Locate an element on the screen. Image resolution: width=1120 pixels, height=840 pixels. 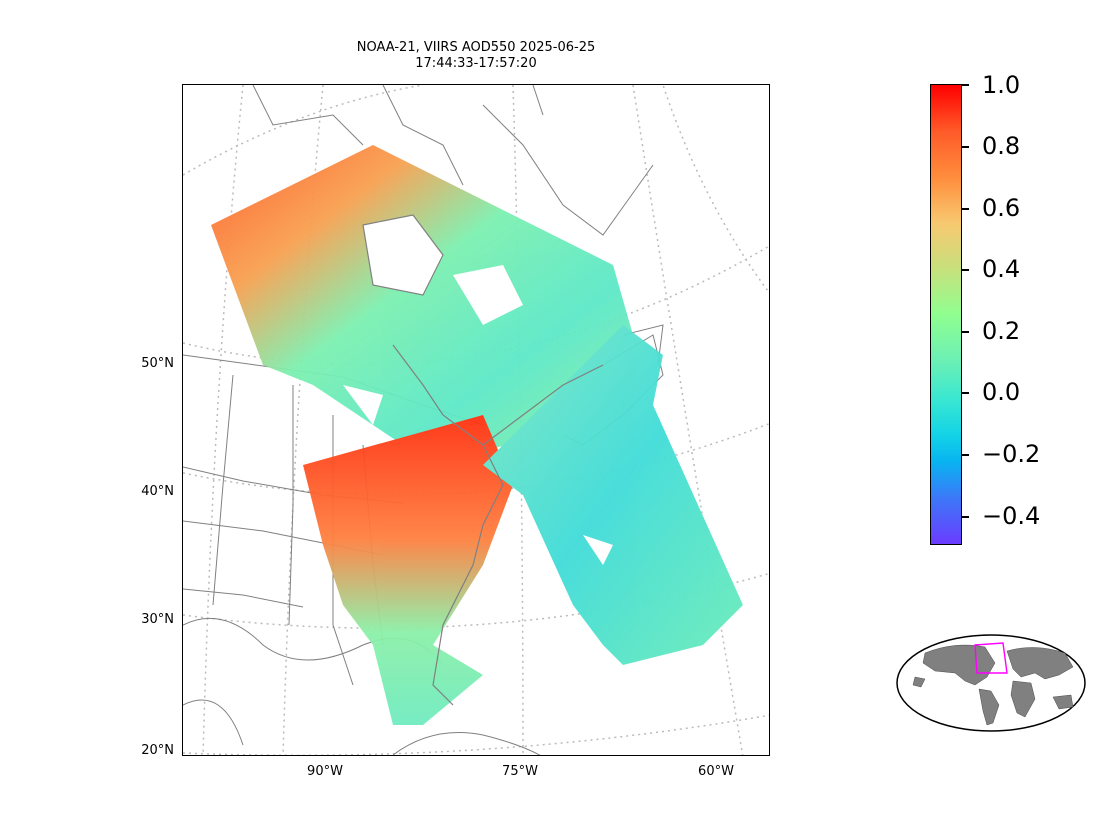
swath-extent-box is located at coordinates (991, 658).